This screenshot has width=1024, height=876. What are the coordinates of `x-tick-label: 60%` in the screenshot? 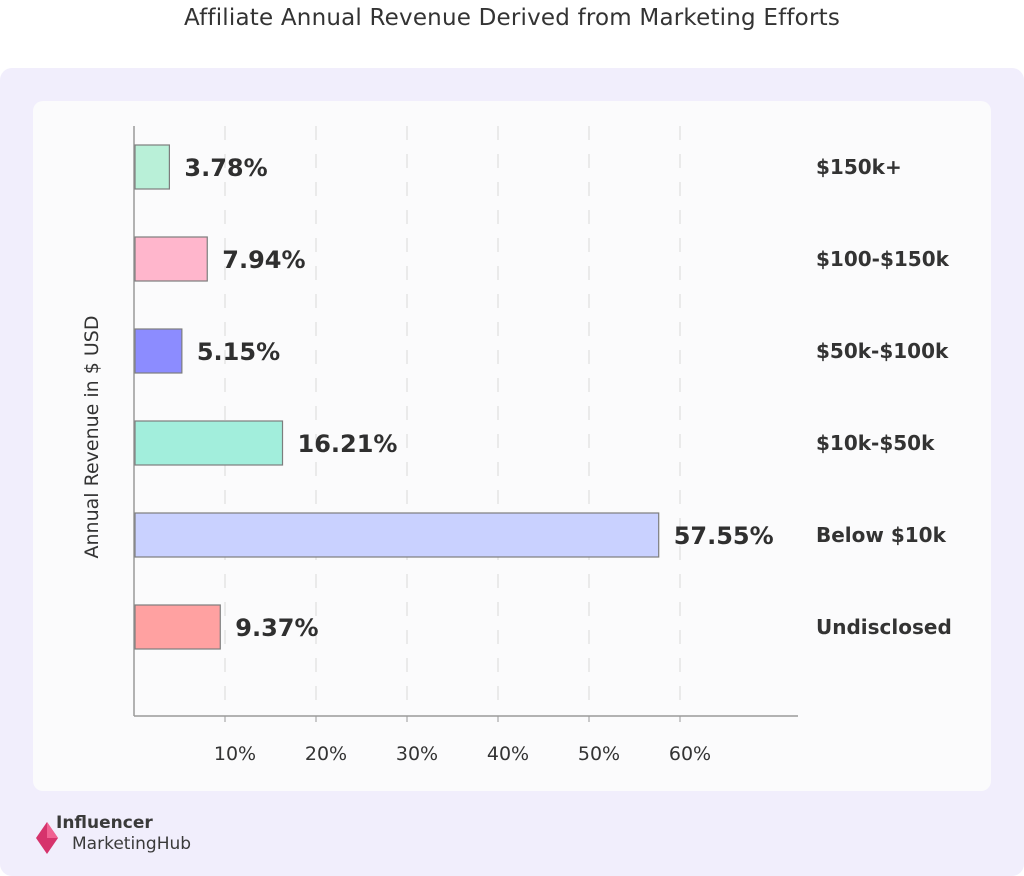 It's located at (690, 754).